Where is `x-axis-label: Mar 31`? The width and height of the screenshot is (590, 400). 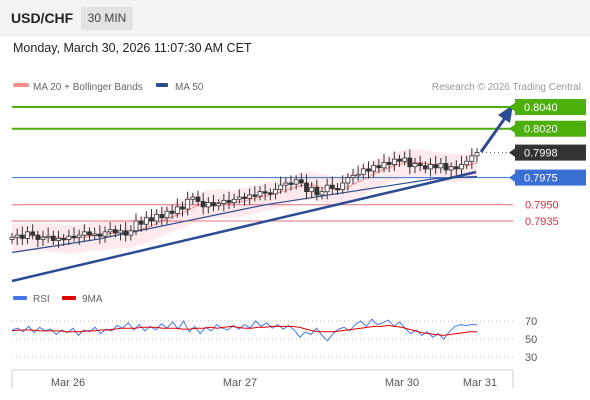 x-axis-label: Mar 31 is located at coordinates (480, 383).